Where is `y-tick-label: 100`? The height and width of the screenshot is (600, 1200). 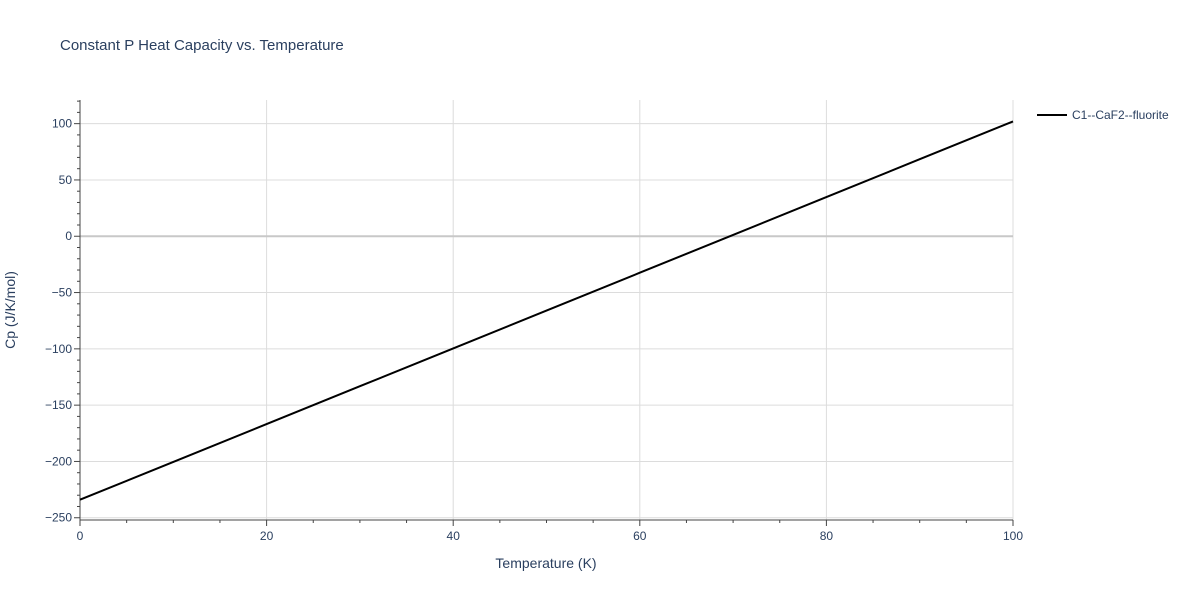
y-tick-label: 100 is located at coordinates (62, 124).